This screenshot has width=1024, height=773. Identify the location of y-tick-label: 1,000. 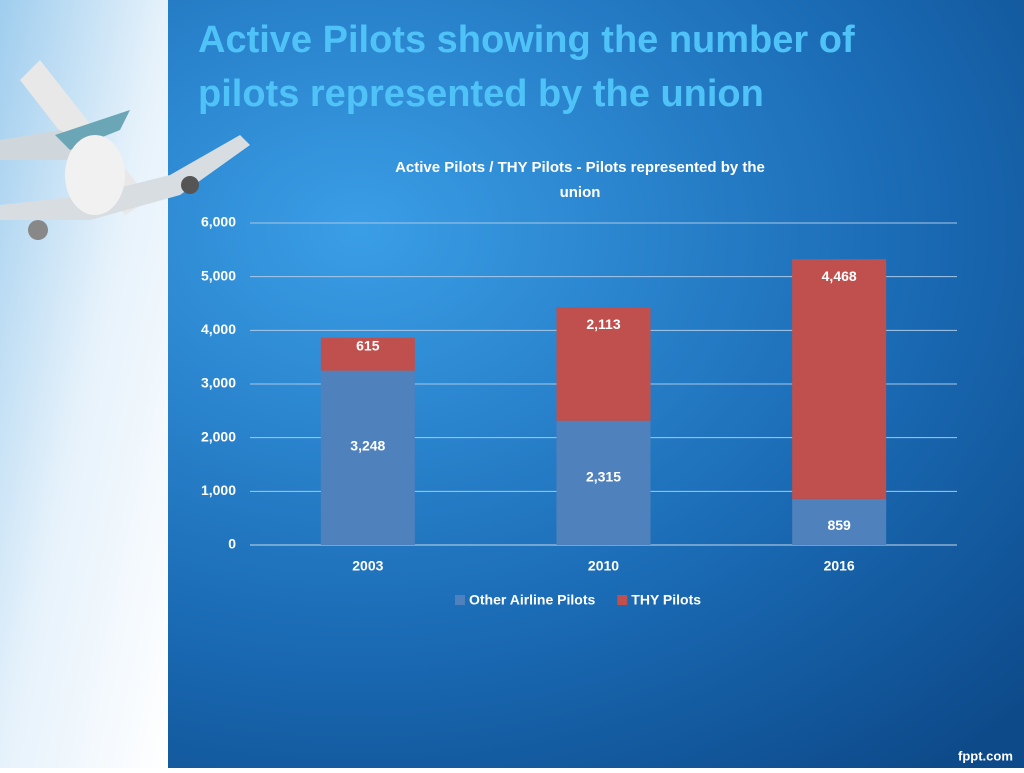
(218, 490).